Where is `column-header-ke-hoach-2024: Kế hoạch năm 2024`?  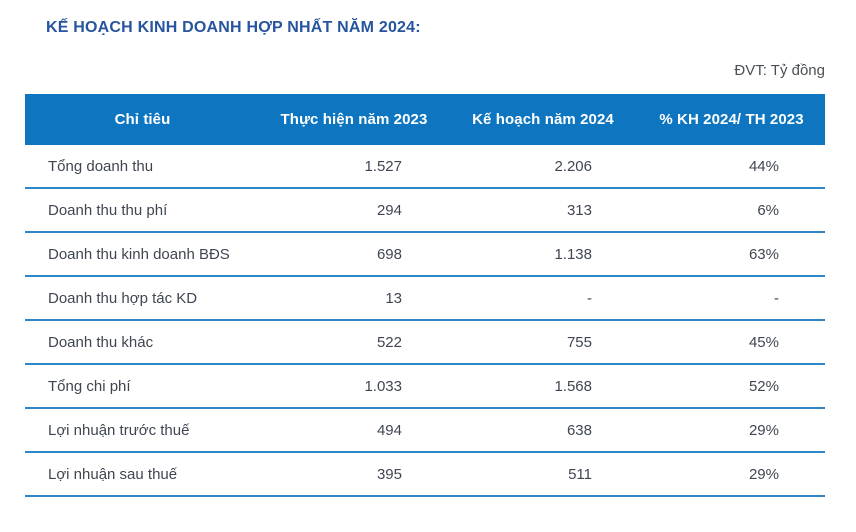
column-header-ke-hoach-2024: Kế hoạch năm 2024 is located at coordinates (543, 119).